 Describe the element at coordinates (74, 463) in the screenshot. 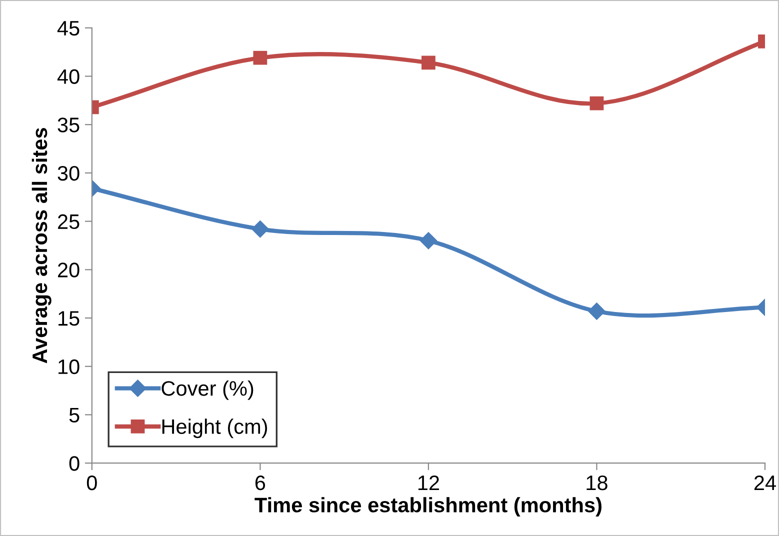

I see `y-tick-label: 0` at that location.